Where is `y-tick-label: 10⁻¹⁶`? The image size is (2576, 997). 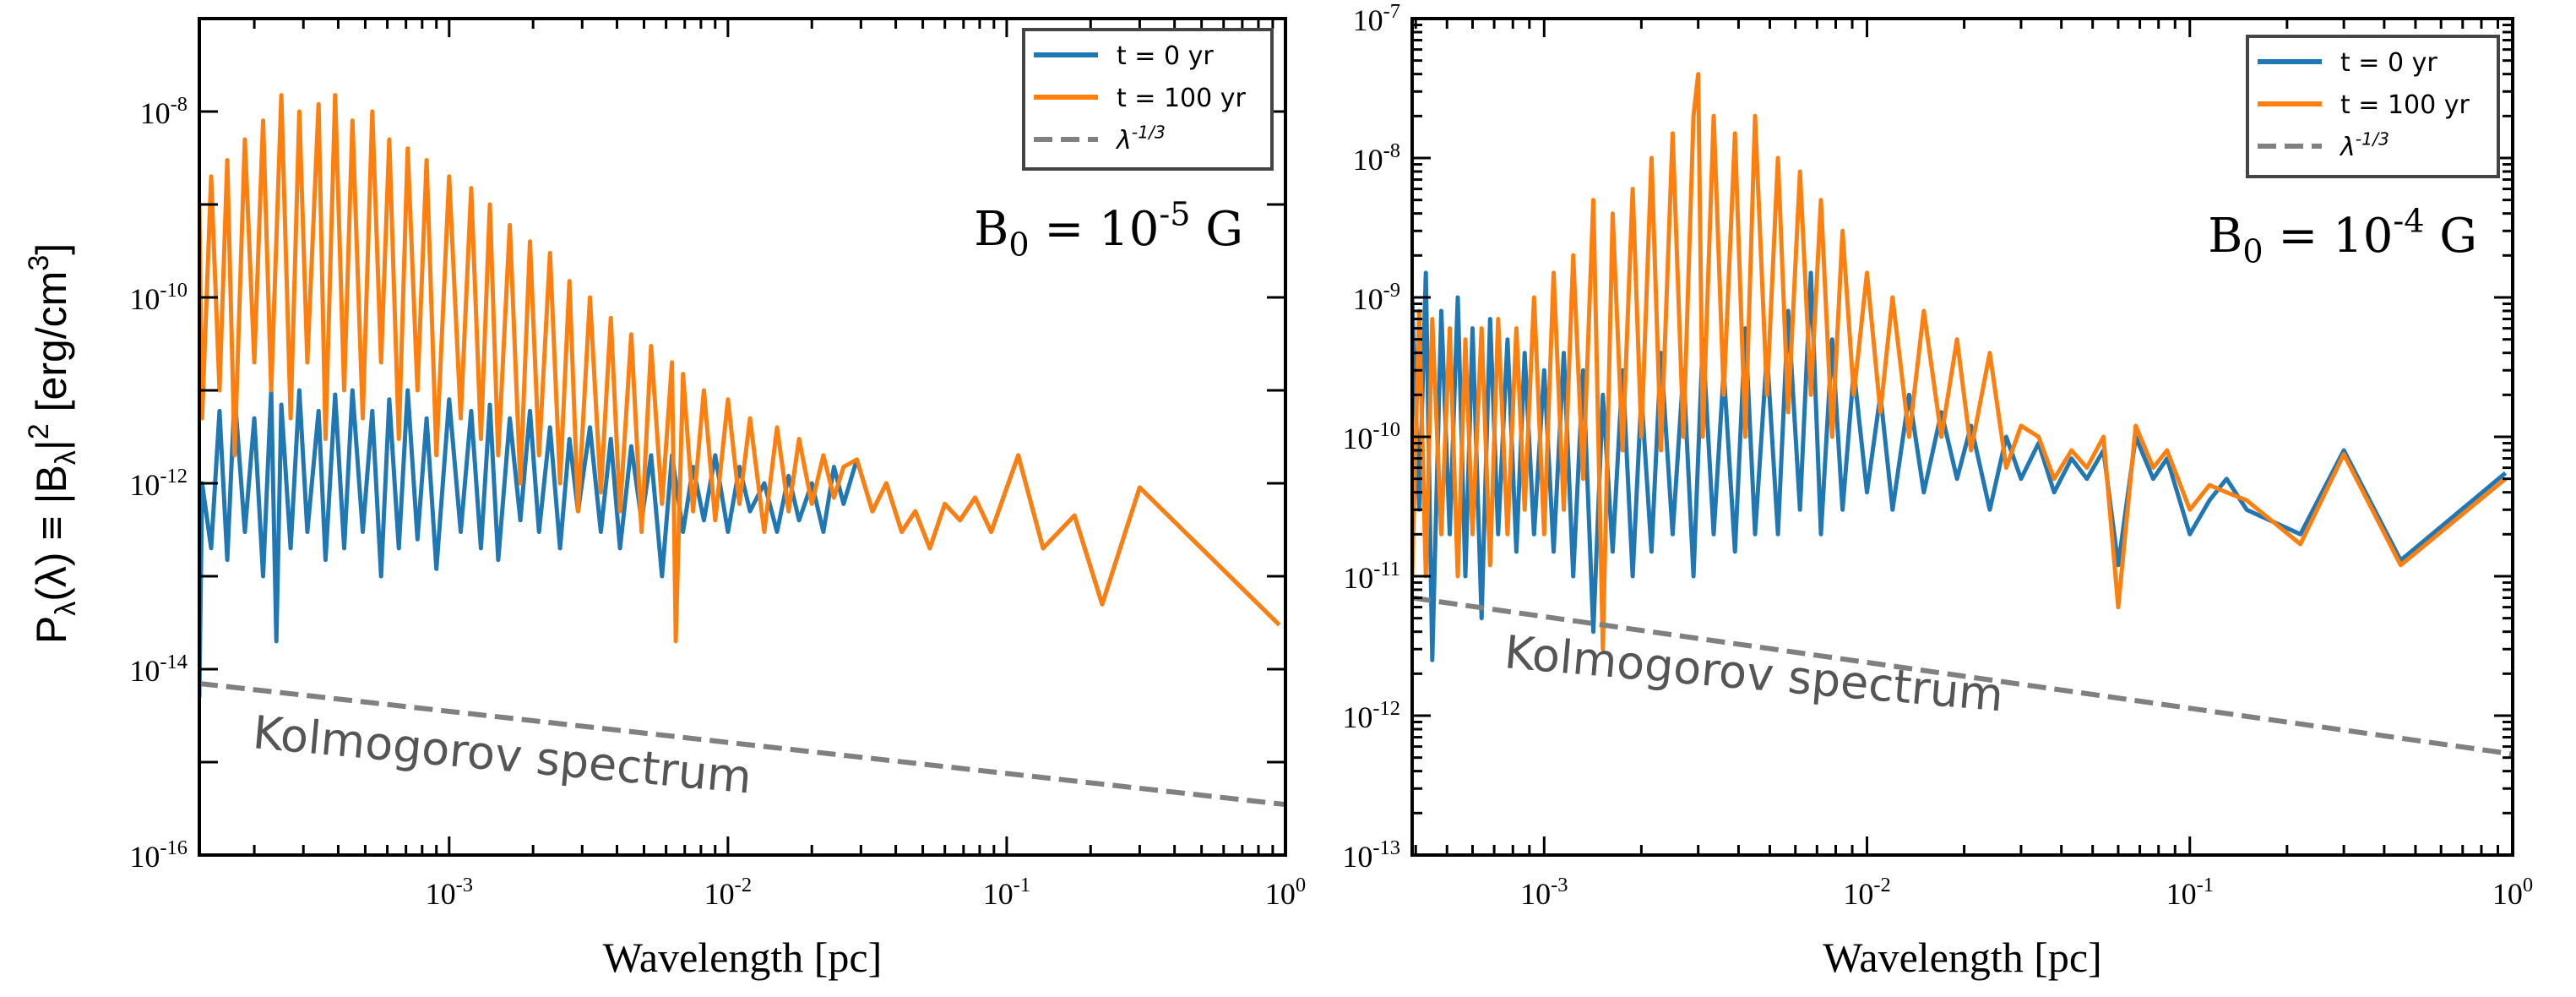
y-tick-label: 10⁻¹⁶ is located at coordinates (158, 855).